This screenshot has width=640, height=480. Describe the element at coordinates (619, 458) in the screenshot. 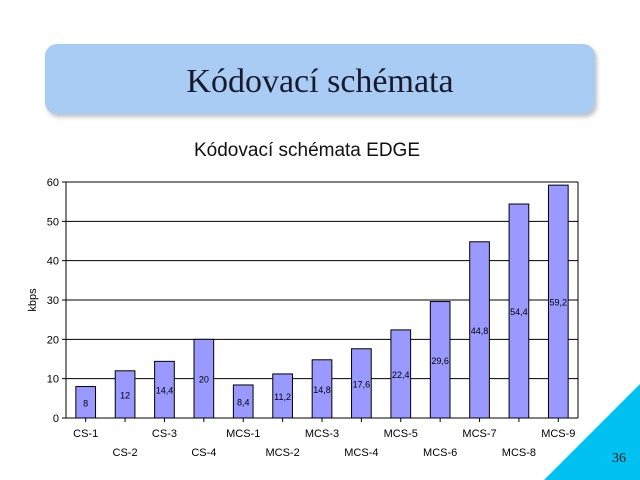

I see `page-number: 36` at that location.